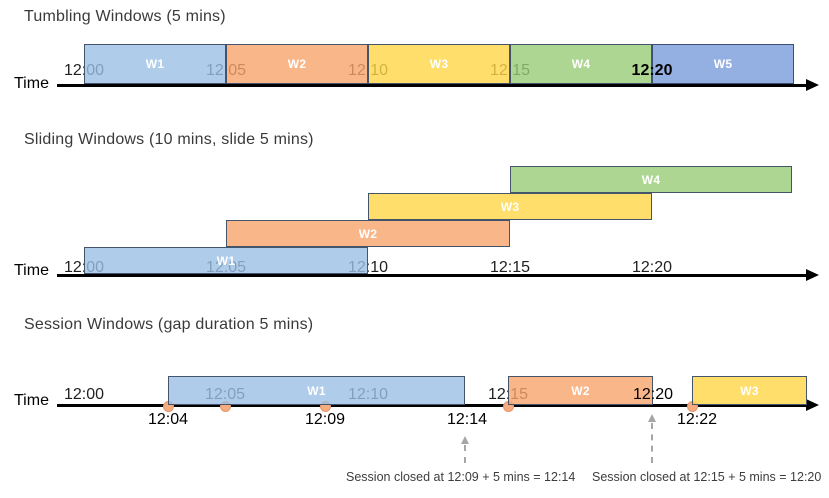 This screenshot has width=829, height=498. Describe the element at coordinates (812, 274) in the screenshot. I see `sliding-axis-arrowhead-icon` at that location.